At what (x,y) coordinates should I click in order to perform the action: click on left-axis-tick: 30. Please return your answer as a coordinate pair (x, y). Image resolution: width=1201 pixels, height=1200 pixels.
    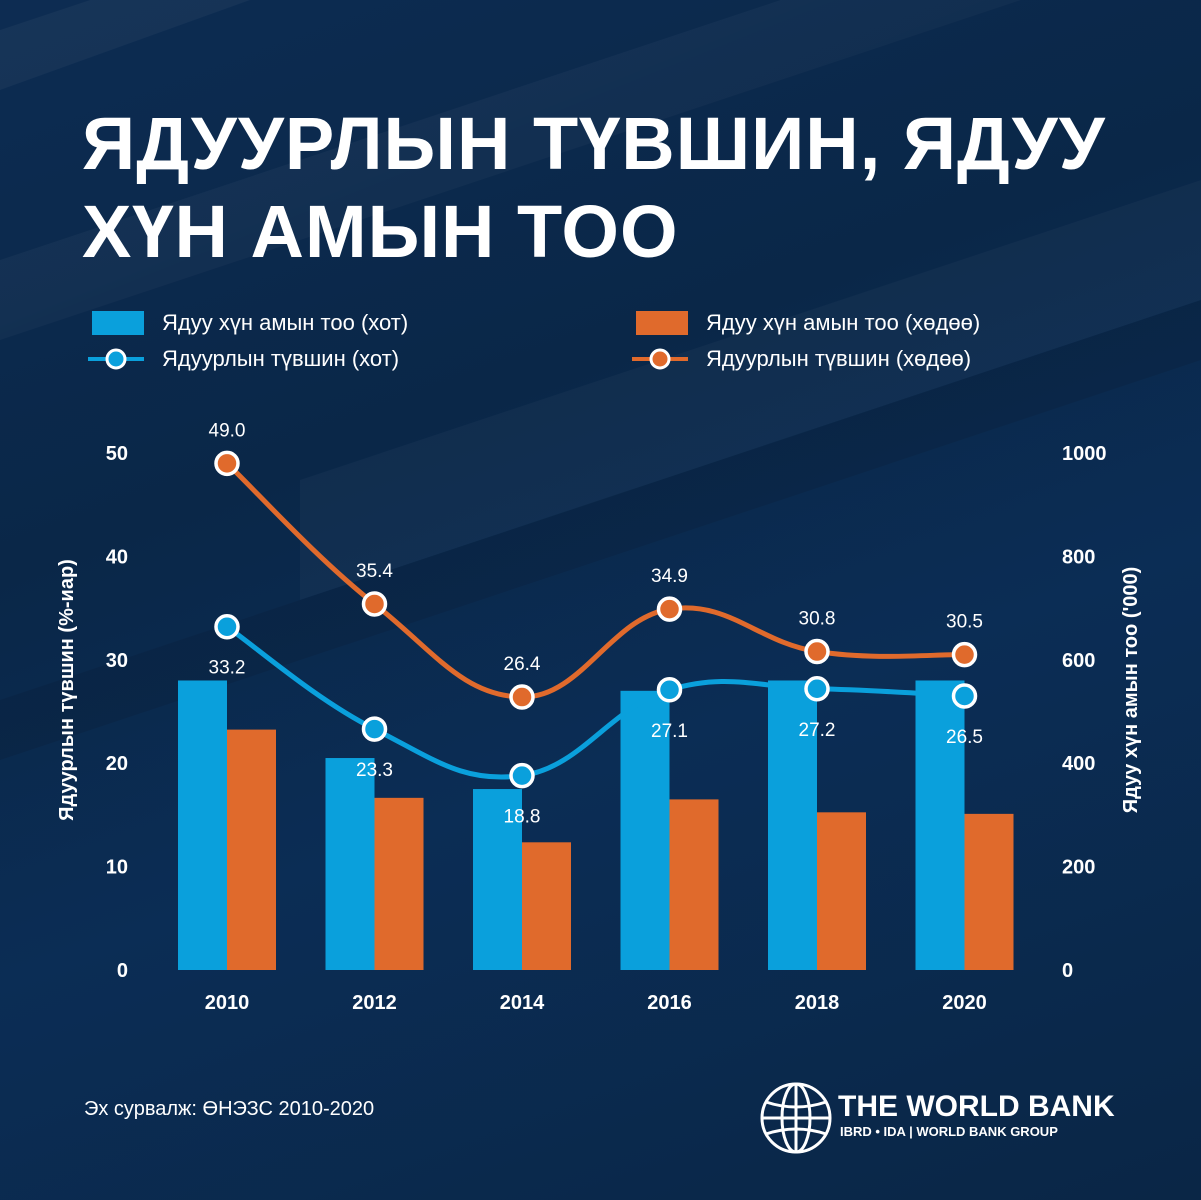
    Looking at the image, I should click on (117, 661).